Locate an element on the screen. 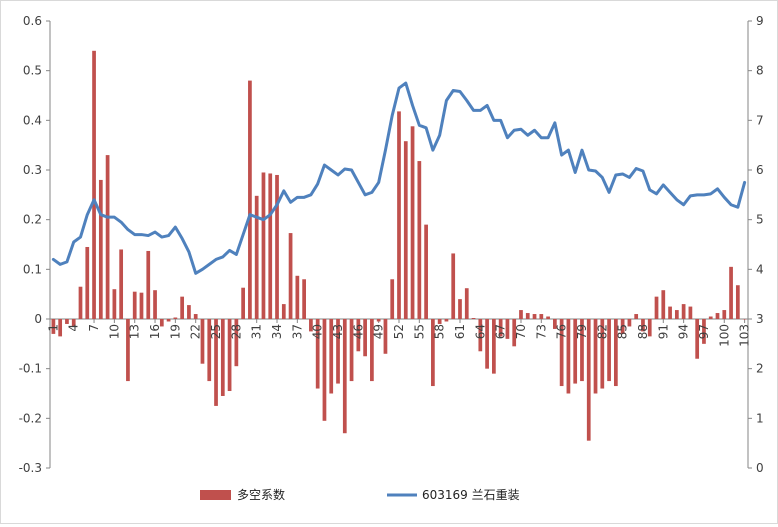 This screenshot has width=778, height=527. x-tick-label: 64 is located at coordinates (480, 331).